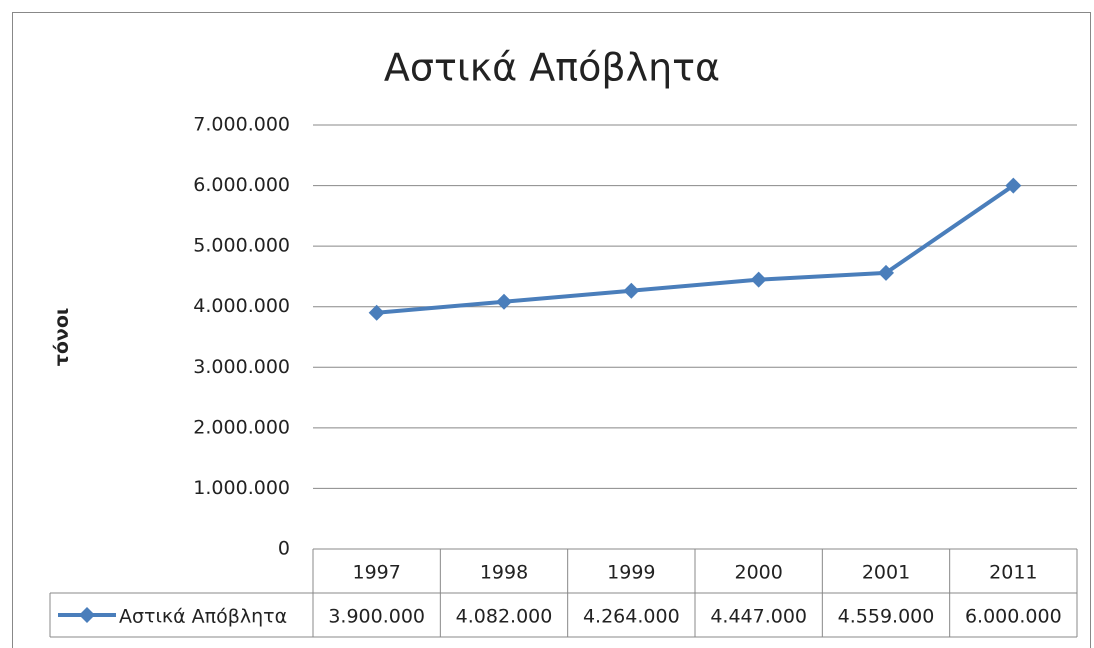 This screenshot has width=1094, height=648. I want to click on table-value: 4.559.000, so click(886, 617).